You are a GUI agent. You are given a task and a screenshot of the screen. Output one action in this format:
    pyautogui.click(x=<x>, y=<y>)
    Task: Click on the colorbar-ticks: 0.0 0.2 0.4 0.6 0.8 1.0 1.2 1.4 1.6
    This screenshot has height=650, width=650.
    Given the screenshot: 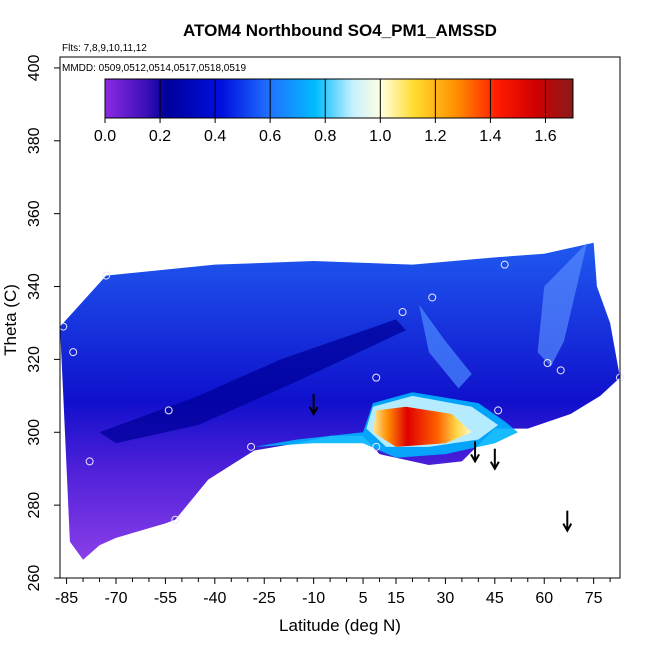 What is the action you would take?
    pyautogui.click(x=325, y=112)
    